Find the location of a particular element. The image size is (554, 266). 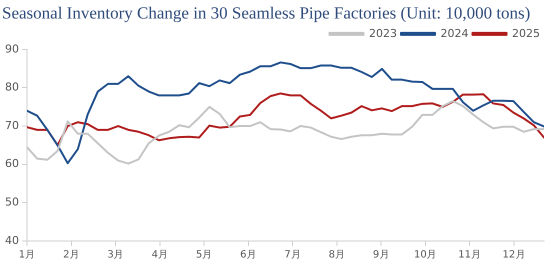

x-tick-label: 1月 is located at coordinates (27, 255).